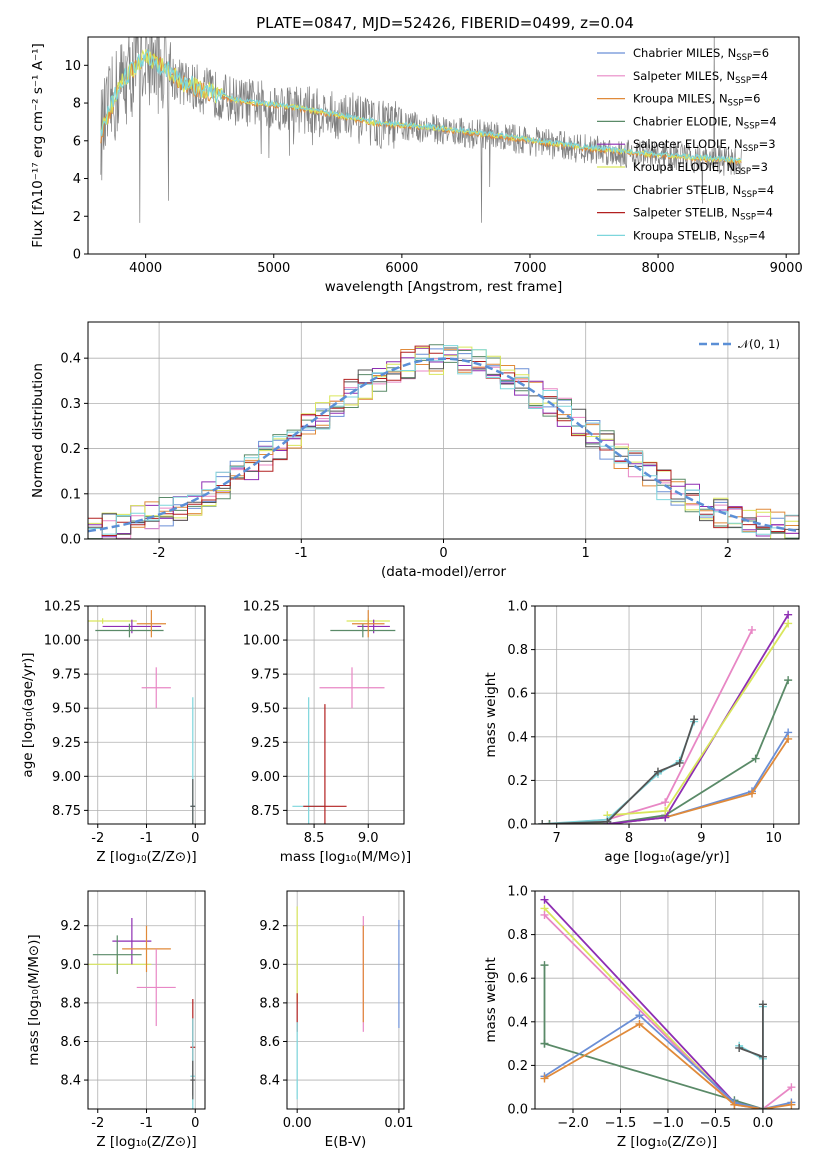 The width and height of the screenshot is (819, 1170). What do you see at coordinates (70, 965) in the screenshot?
I see `mass-metallicity-ytick-label: 9.0` at bounding box center [70, 965].